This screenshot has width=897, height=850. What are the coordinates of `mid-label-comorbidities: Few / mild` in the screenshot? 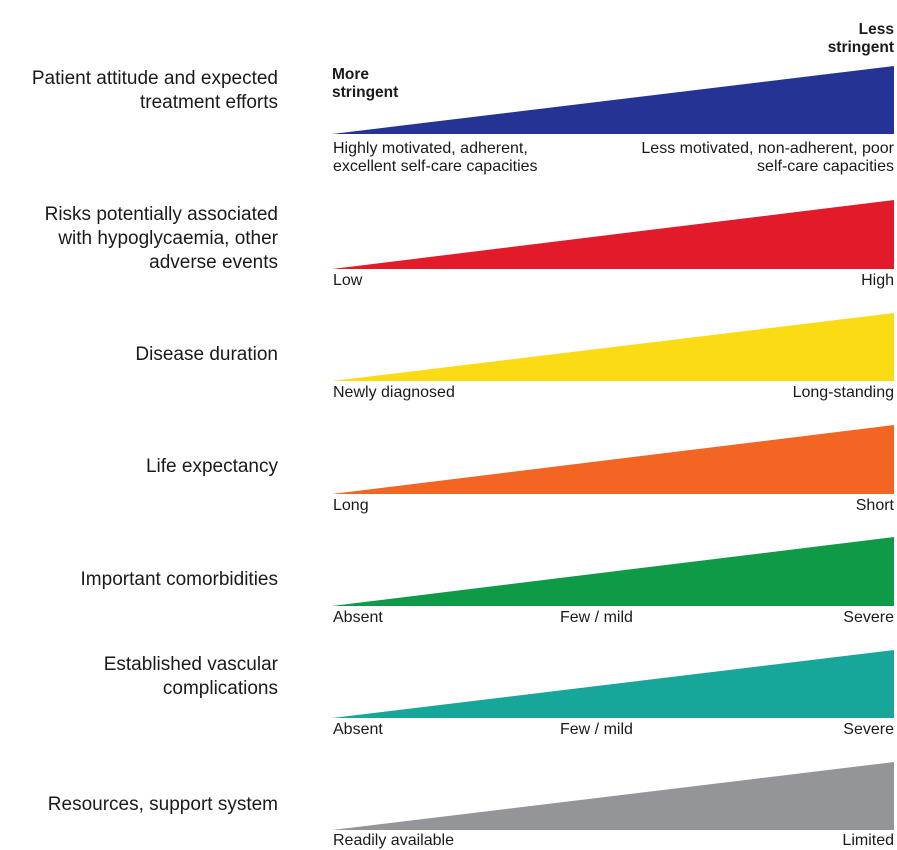 It's located at (596, 617).